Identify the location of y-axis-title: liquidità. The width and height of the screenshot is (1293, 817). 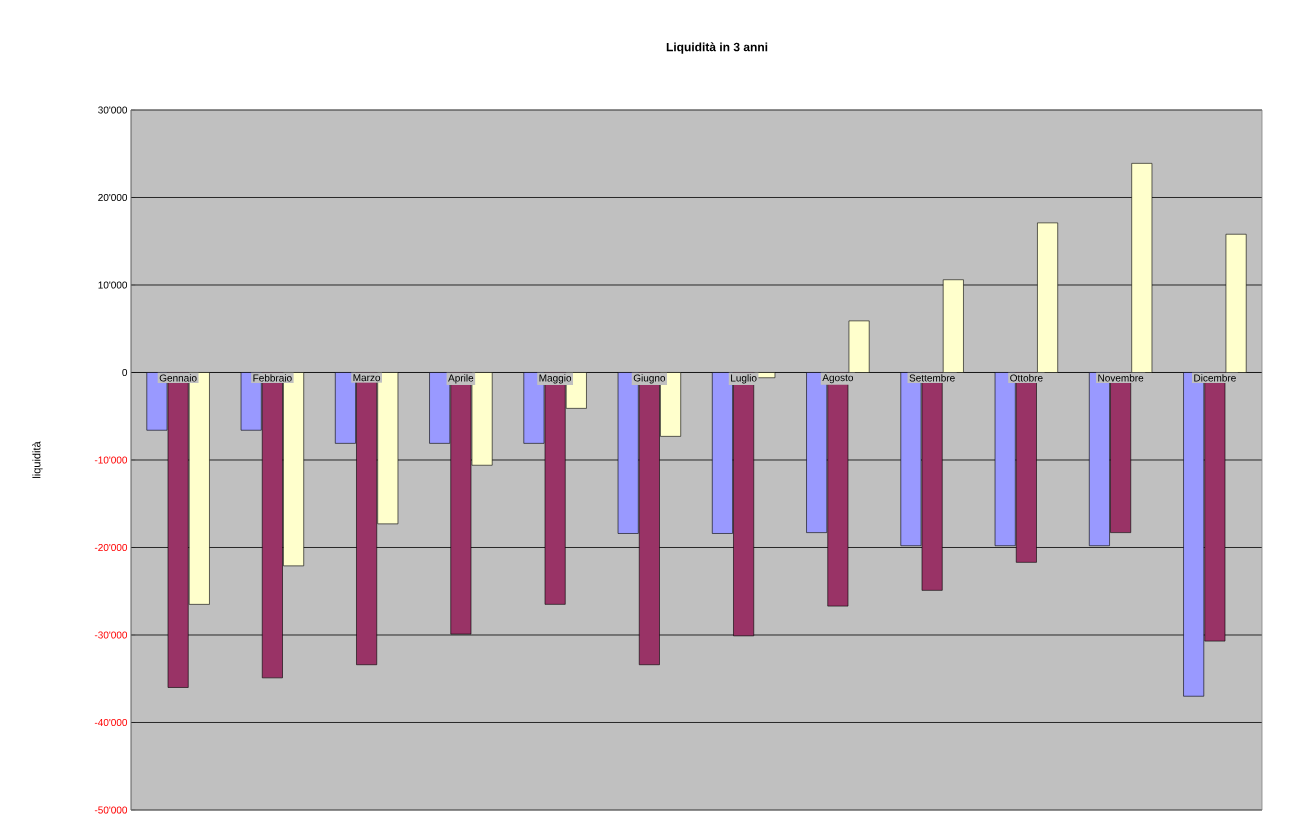
(37, 459).